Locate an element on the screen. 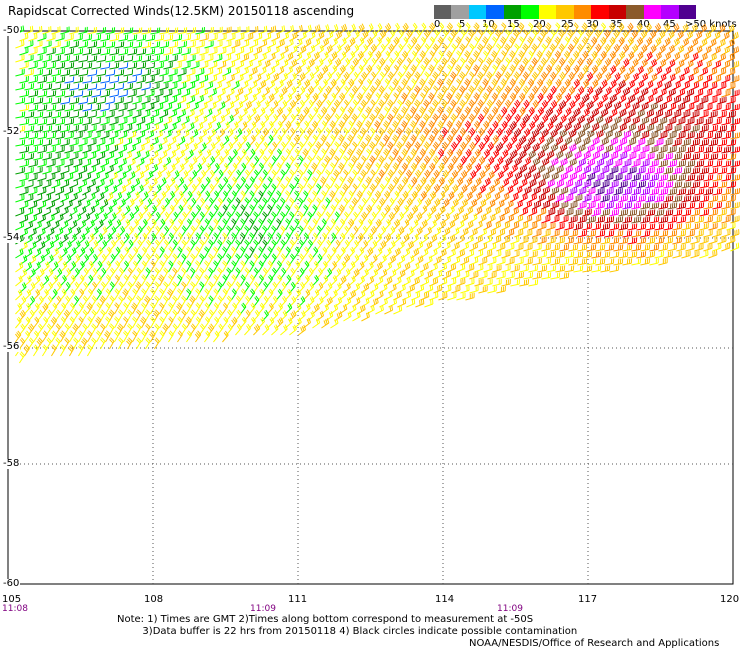 The height and width of the screenshot is (650, 740). wind-speed-legend is located at coordinates (565, 12).